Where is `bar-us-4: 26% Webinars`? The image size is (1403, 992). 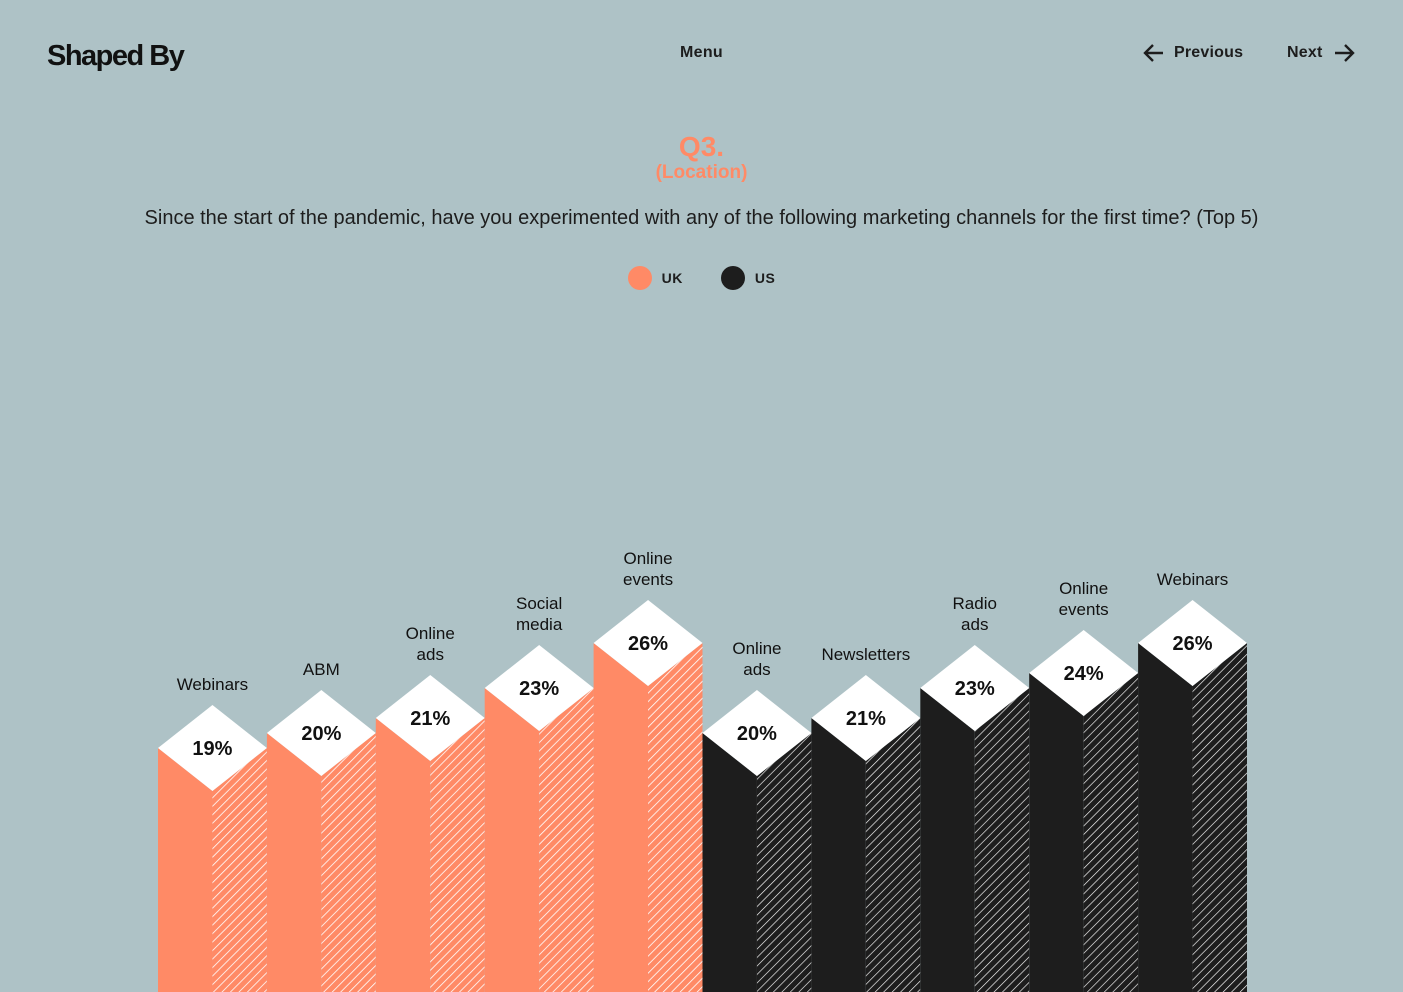 bar-us-4: 26% Webinars is located at coordinates (1192, 781).